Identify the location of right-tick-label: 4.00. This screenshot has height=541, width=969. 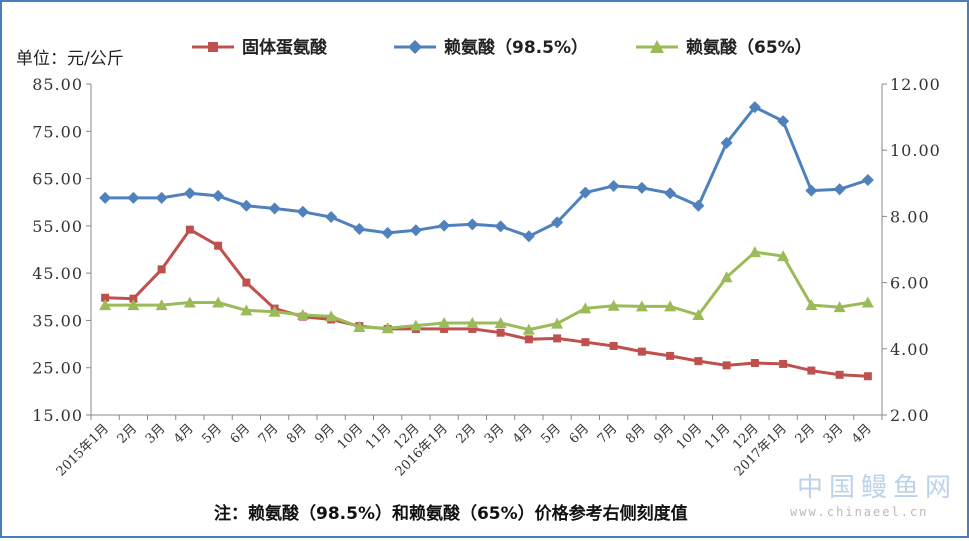
(910, 349).